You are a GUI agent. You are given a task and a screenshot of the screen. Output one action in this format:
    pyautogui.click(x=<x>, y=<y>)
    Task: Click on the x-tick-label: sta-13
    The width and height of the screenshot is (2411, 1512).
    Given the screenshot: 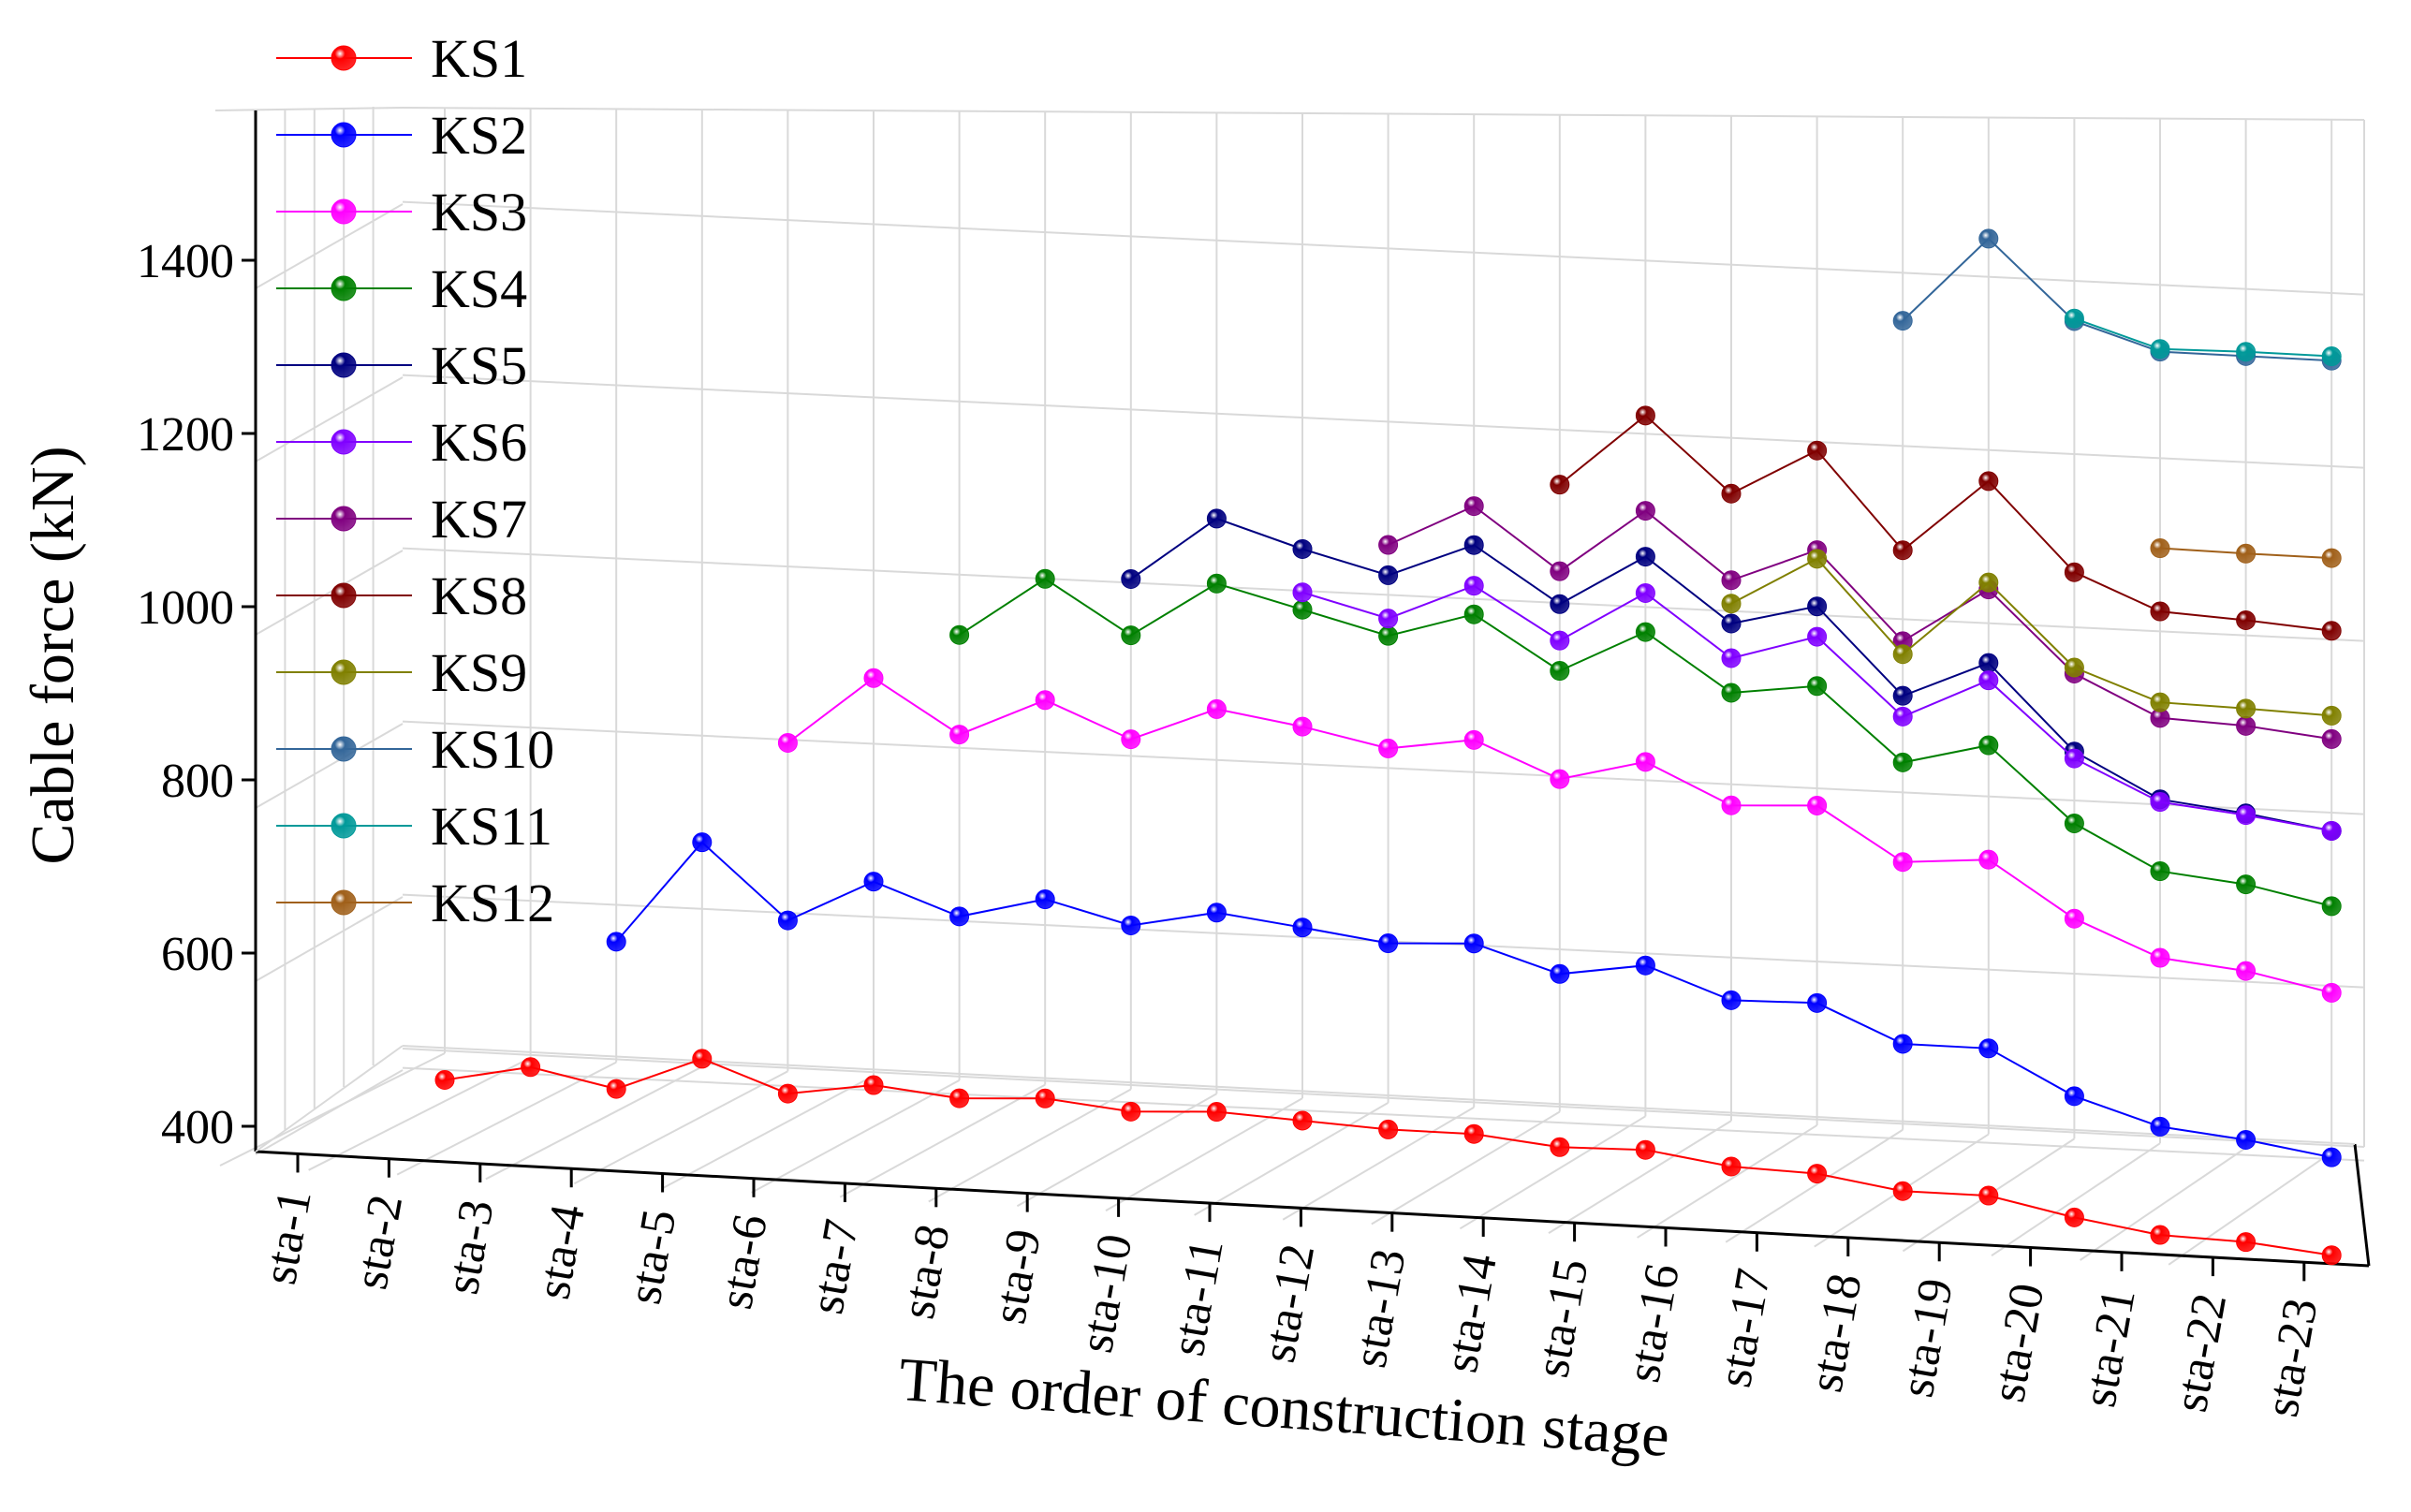 What is the action you would take?
    pyautogui.click(x=1379, y=1308)
    